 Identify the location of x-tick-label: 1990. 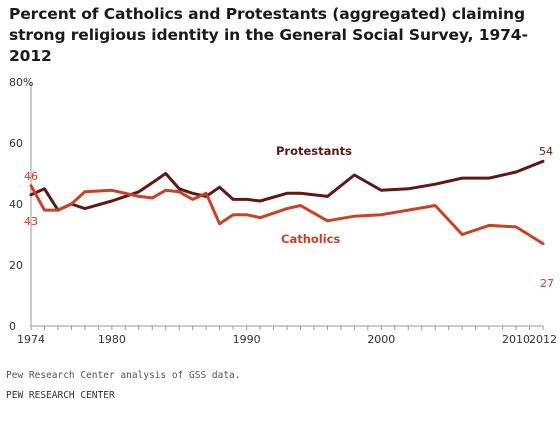
(247, 339).